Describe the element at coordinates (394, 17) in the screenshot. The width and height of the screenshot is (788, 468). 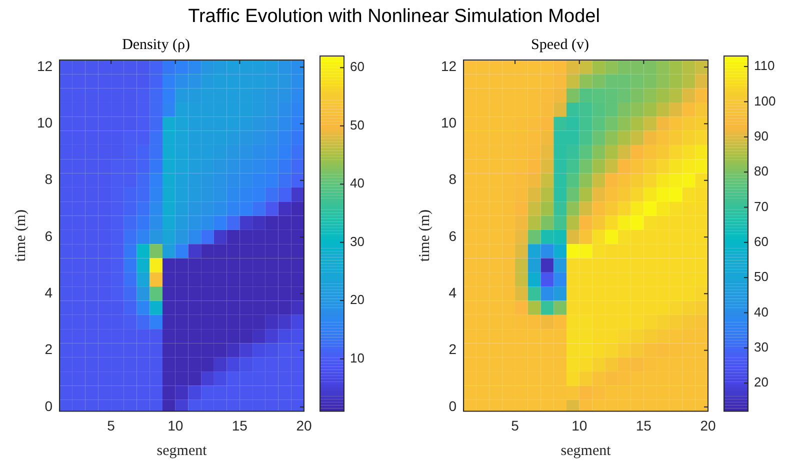
I see `text: Traffic Evolution with Nonlinear Simulation Model` at that location.